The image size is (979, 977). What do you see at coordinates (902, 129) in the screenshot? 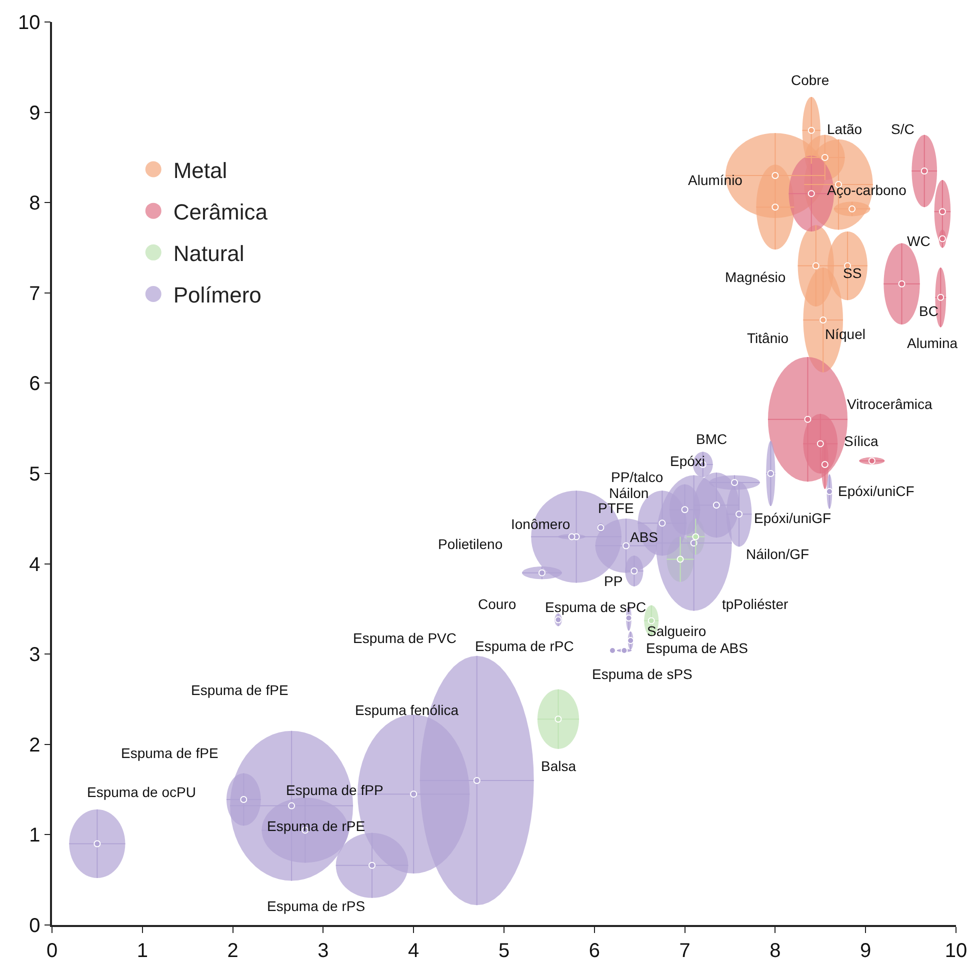
I see `annotation: S/C` at bounding box center [902, 129].